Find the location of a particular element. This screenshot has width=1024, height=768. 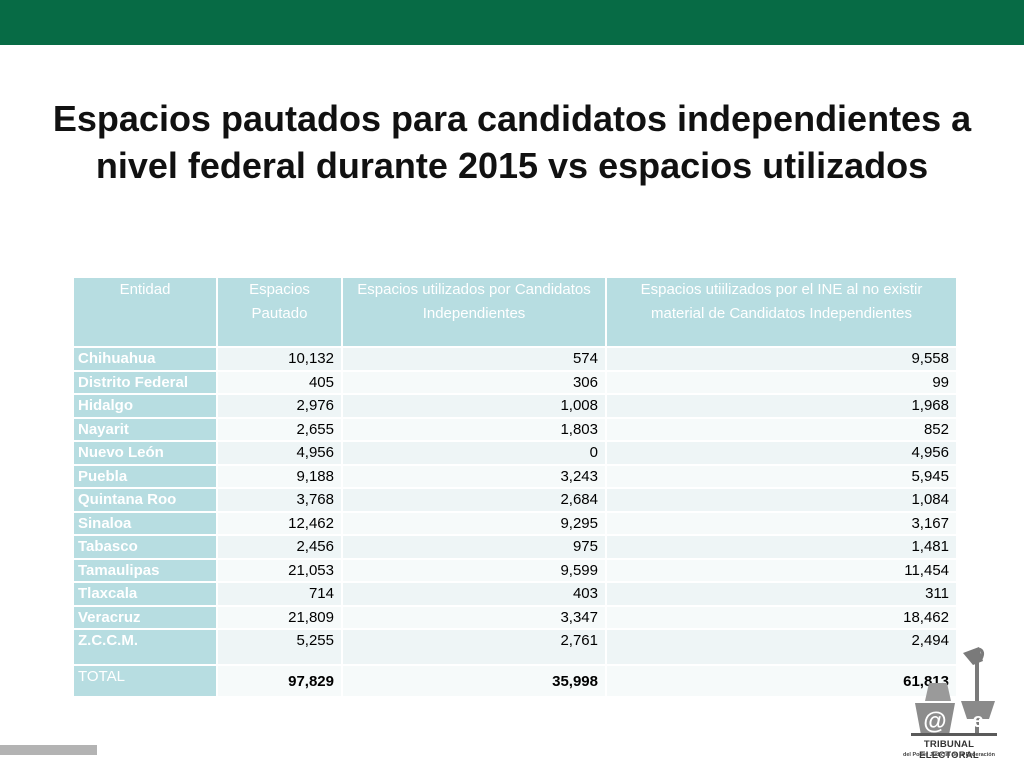

header-espacios-pautado: Espacios Pautado is located at coordinates (279, 312).